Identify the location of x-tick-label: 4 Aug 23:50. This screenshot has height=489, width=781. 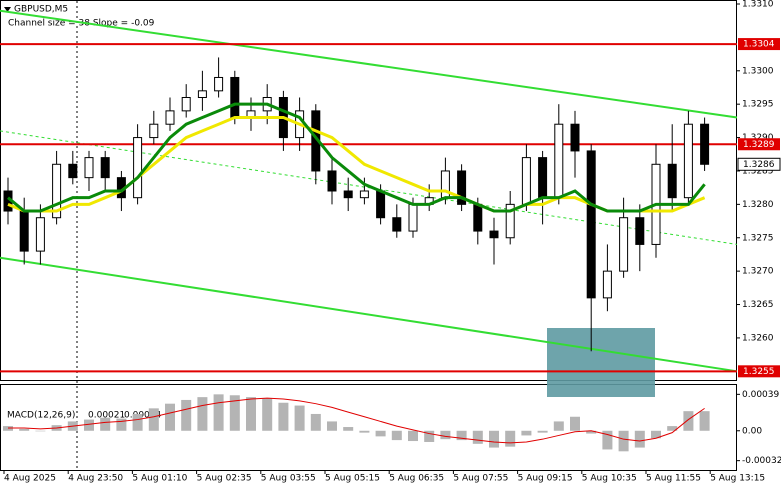
(95, 479).